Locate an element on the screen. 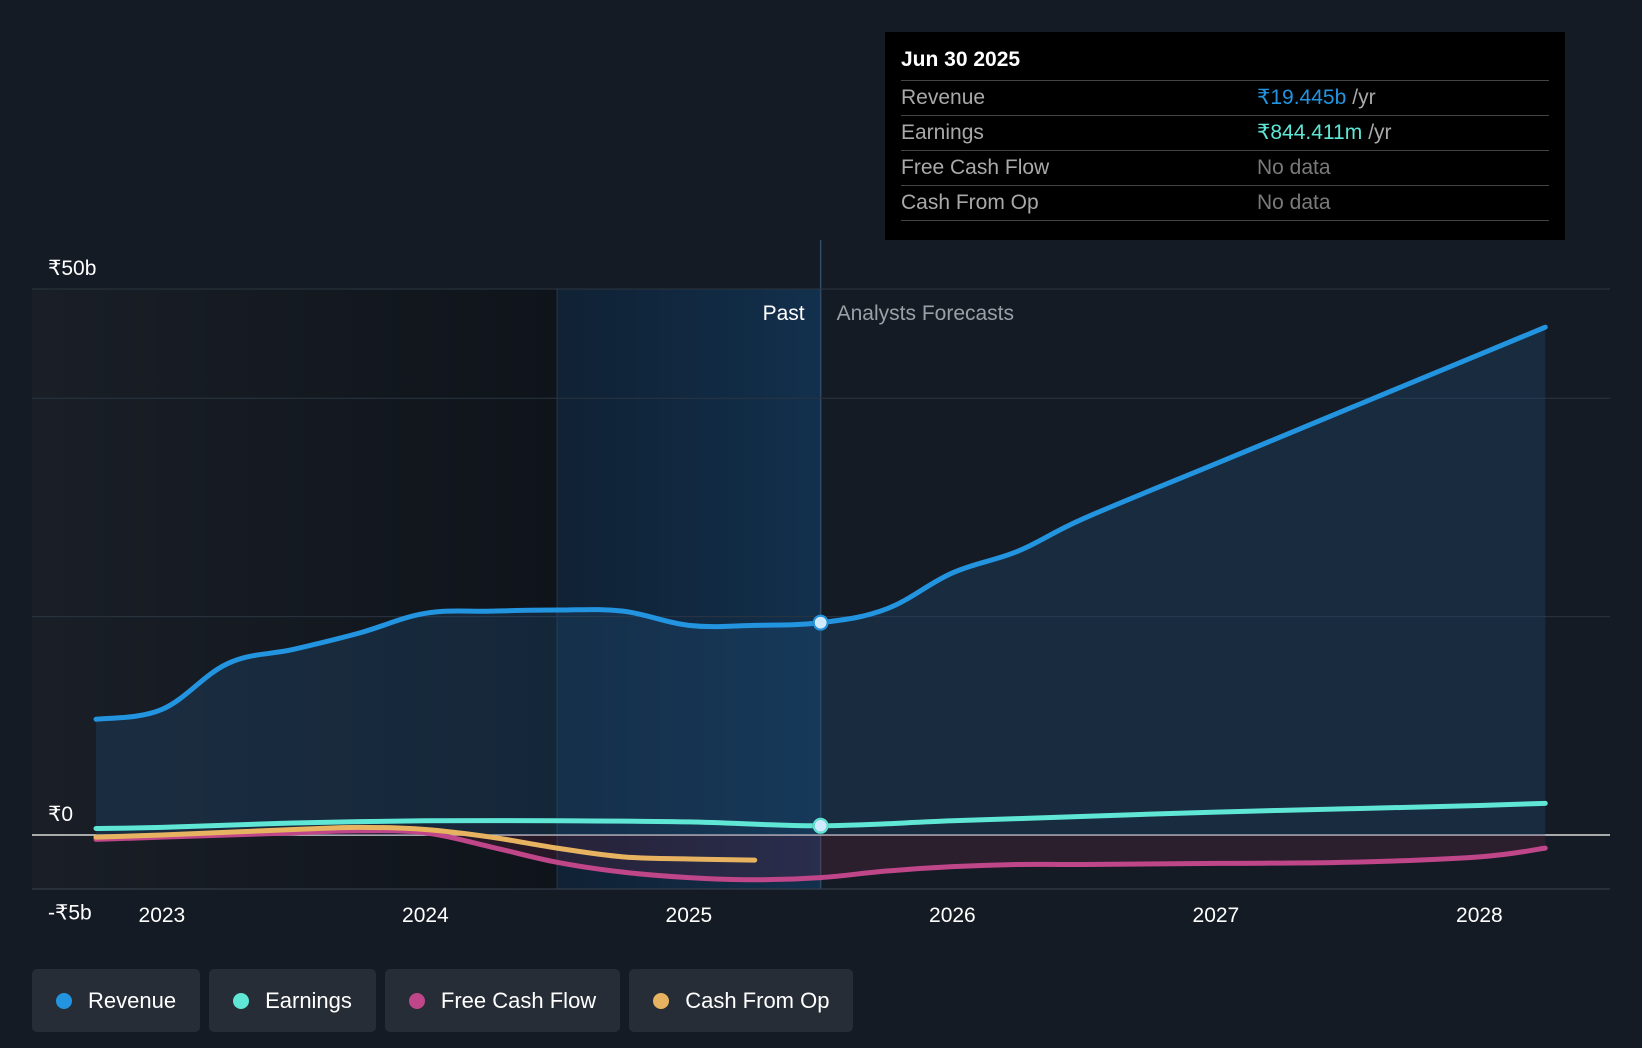  y-tick-label: ₹0 is located at coordinates (60, 814).